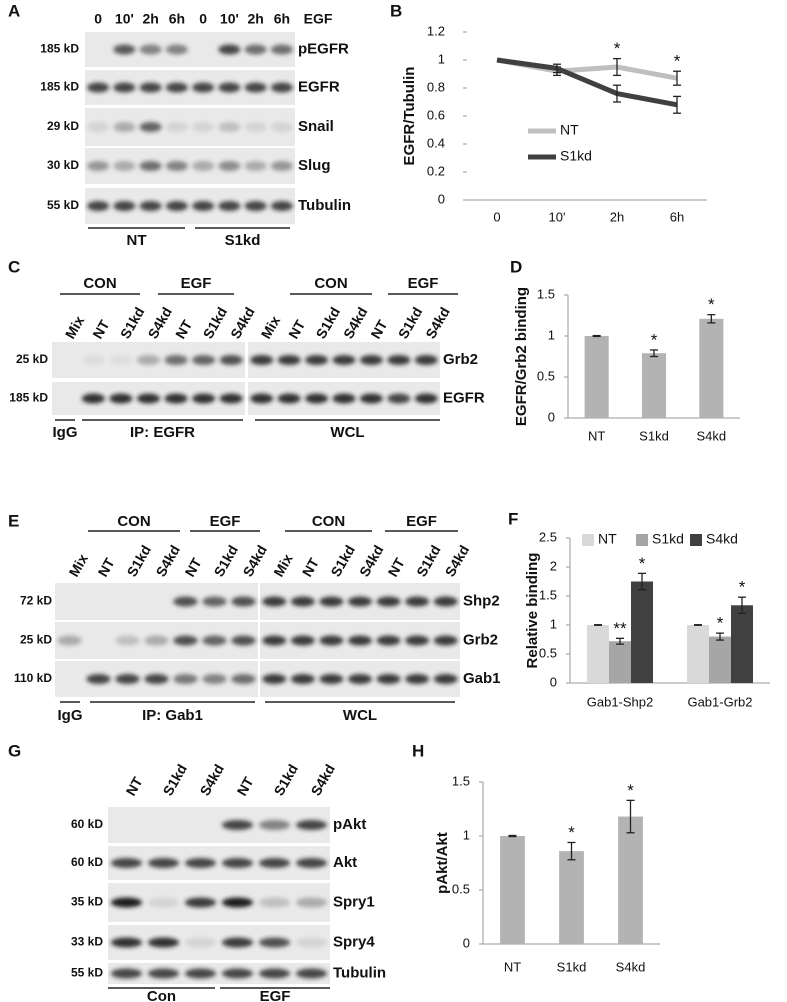 The width and height of the screenshot is (787, 1002). I want to click on legend-label: NT, so click(607, 539).